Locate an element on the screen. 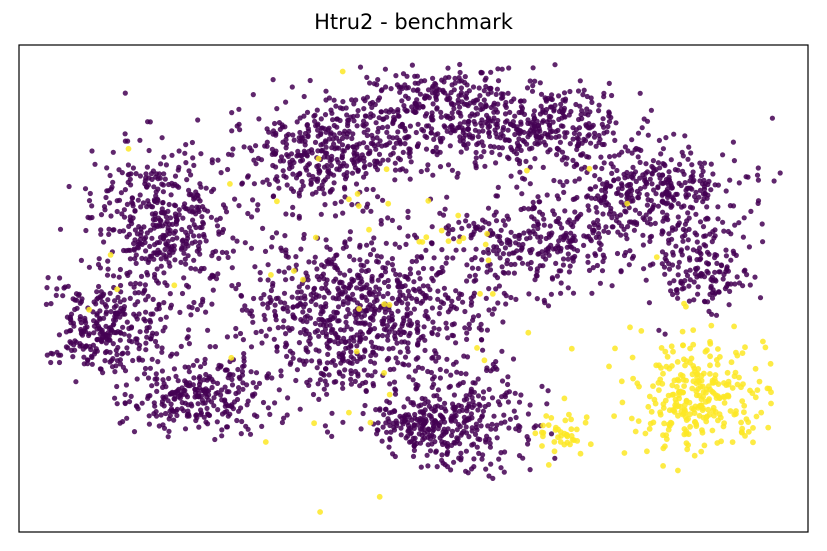 The width and height of the screenshot is (827, 551). point-class-0-1910 is located at coordinates (345, 189).